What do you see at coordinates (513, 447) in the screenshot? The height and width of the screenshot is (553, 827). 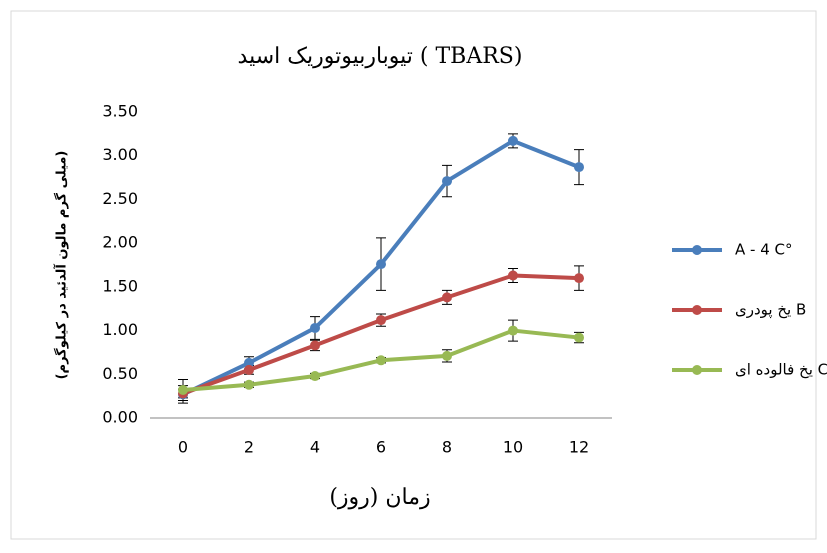 I see `x-tick-label: 10` at bounding box center [513, 447].